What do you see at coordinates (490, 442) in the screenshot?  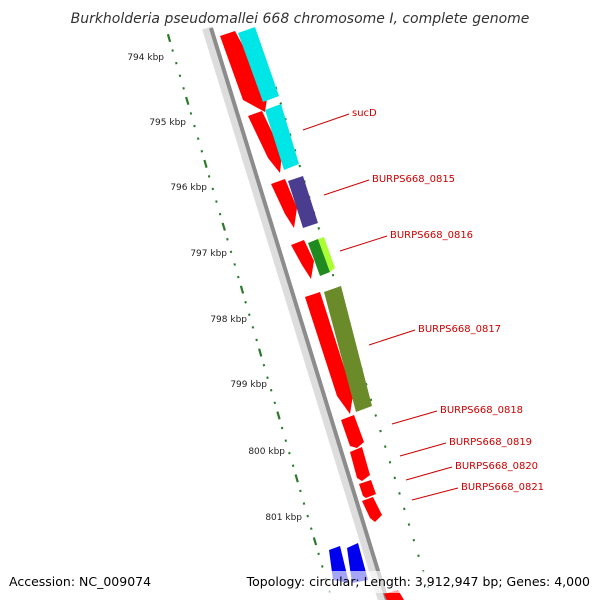 I see `gene-label-burps668-0819: BURPS668_0819` at bounding box center [490, 442].